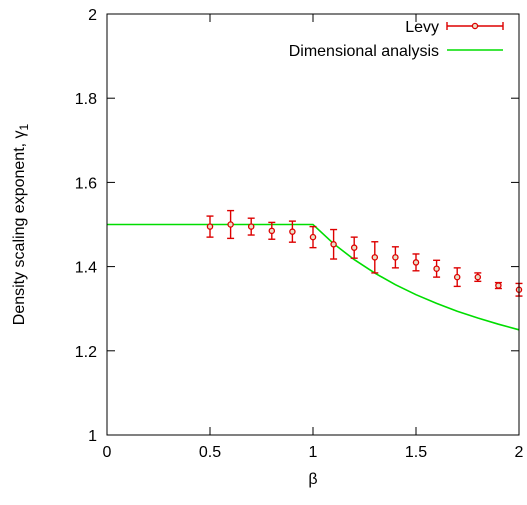 The image size is (527, 505). I want to click on x-tick-label: 1.5, so click(416, 452).